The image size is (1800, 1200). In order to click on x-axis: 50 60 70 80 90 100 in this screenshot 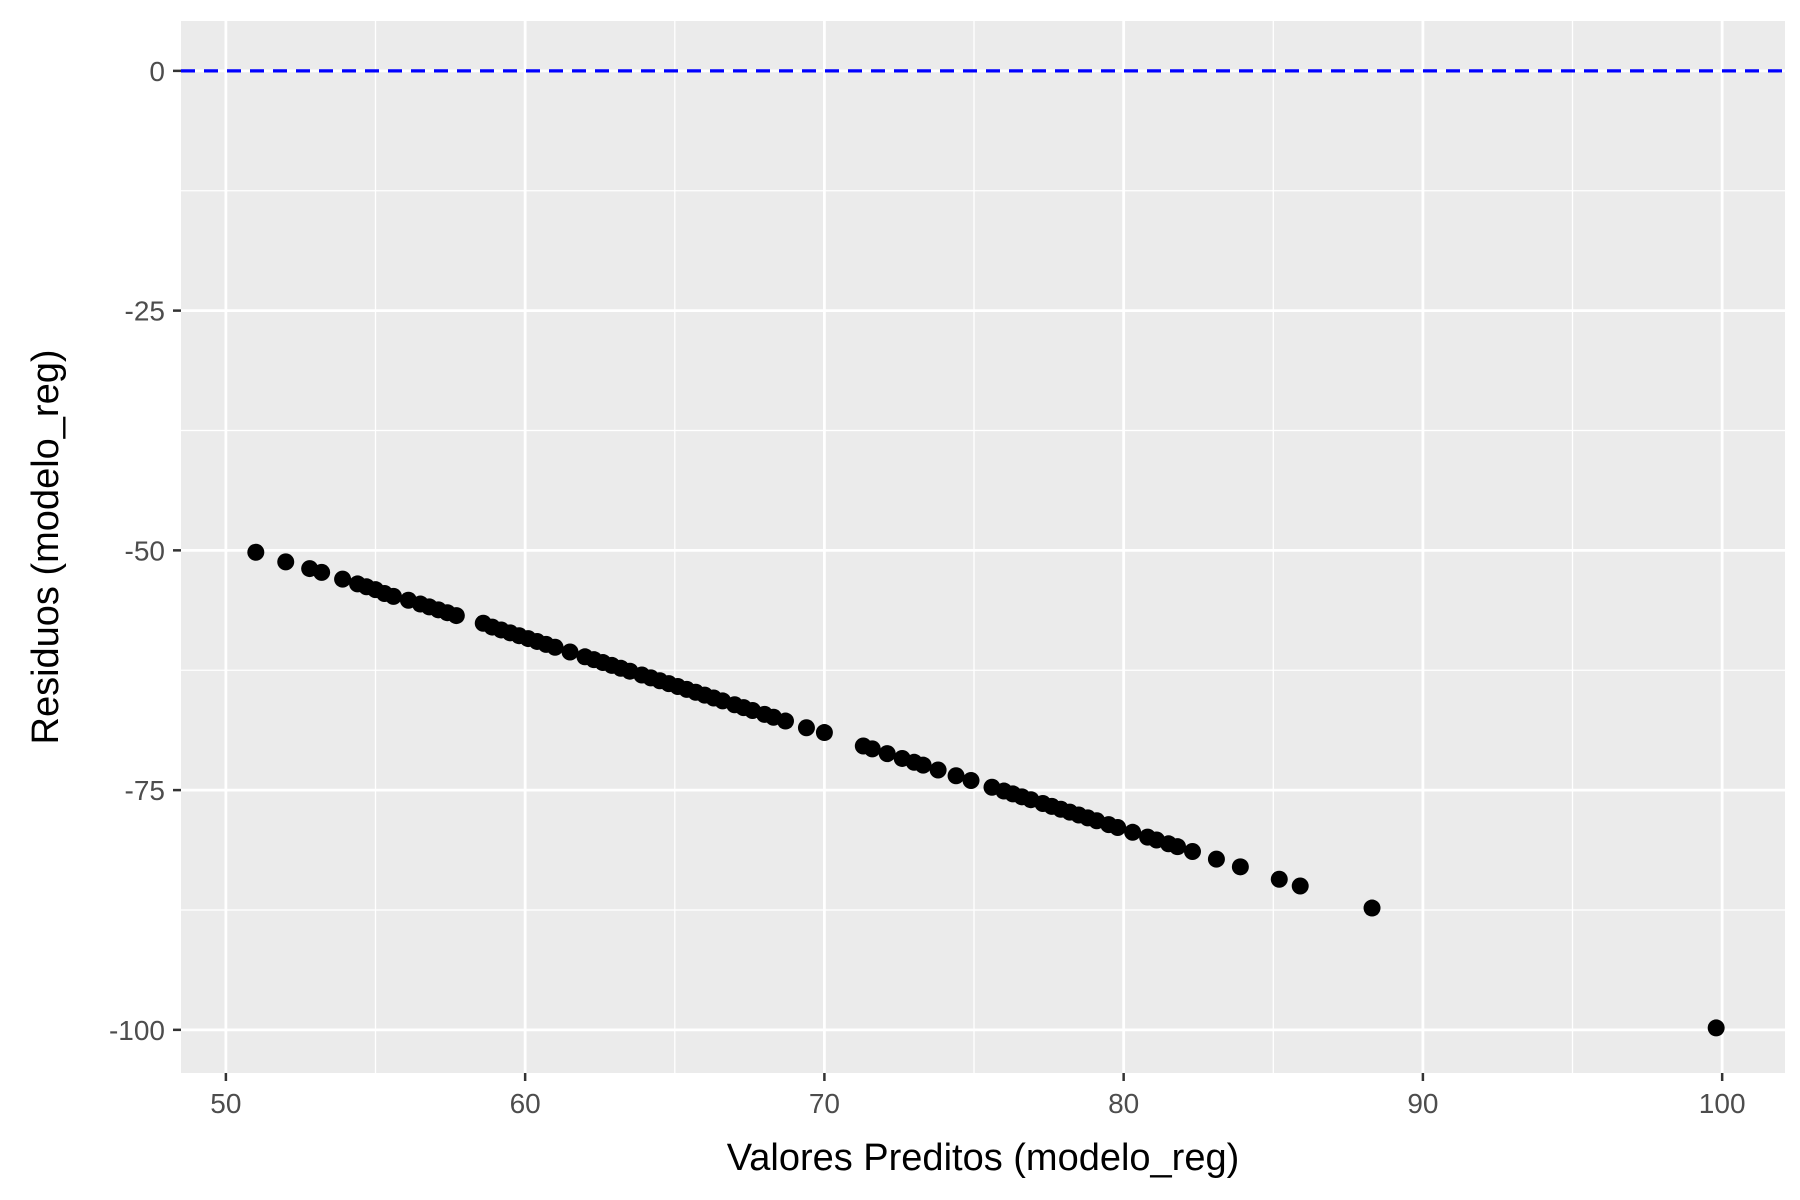, I will do `click(978, 1096)`.